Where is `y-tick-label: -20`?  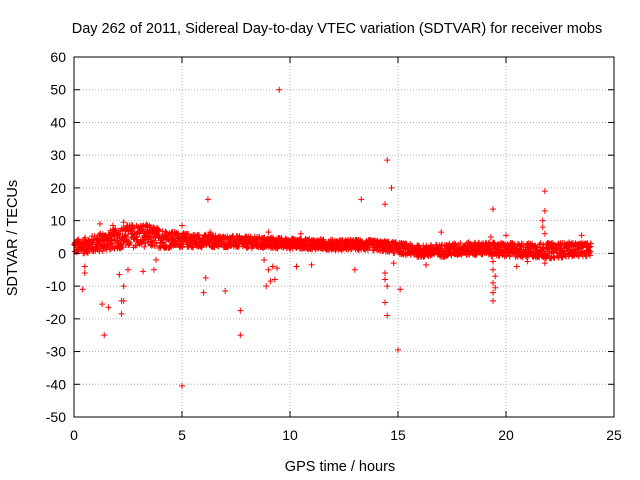 y-tick-label: -20 is located at coordinates (56, 319).